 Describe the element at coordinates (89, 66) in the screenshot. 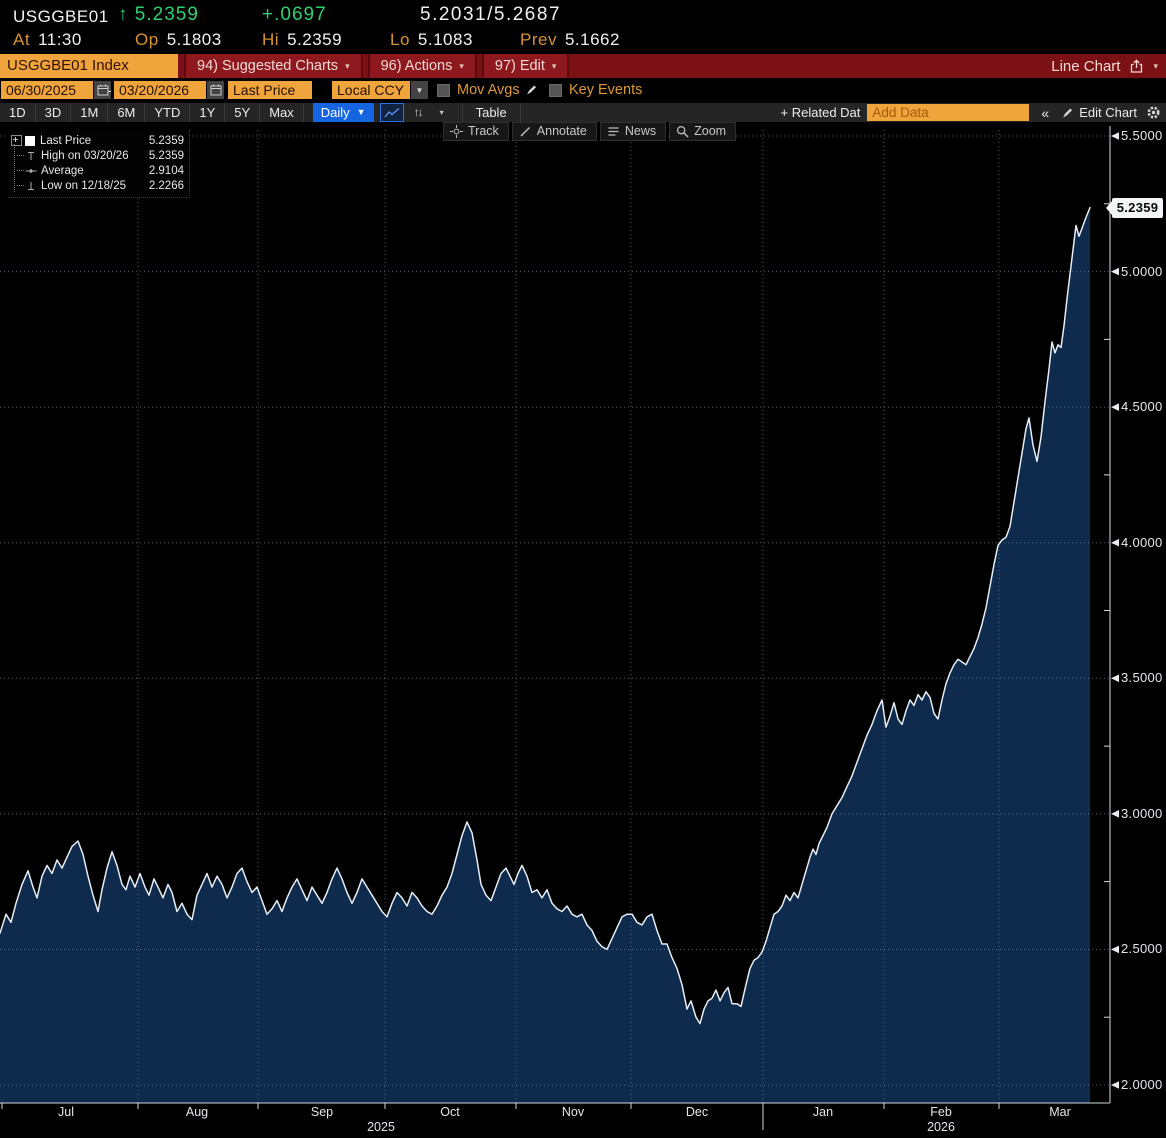

I see `security-field: USGGBE01 Index` at that location.